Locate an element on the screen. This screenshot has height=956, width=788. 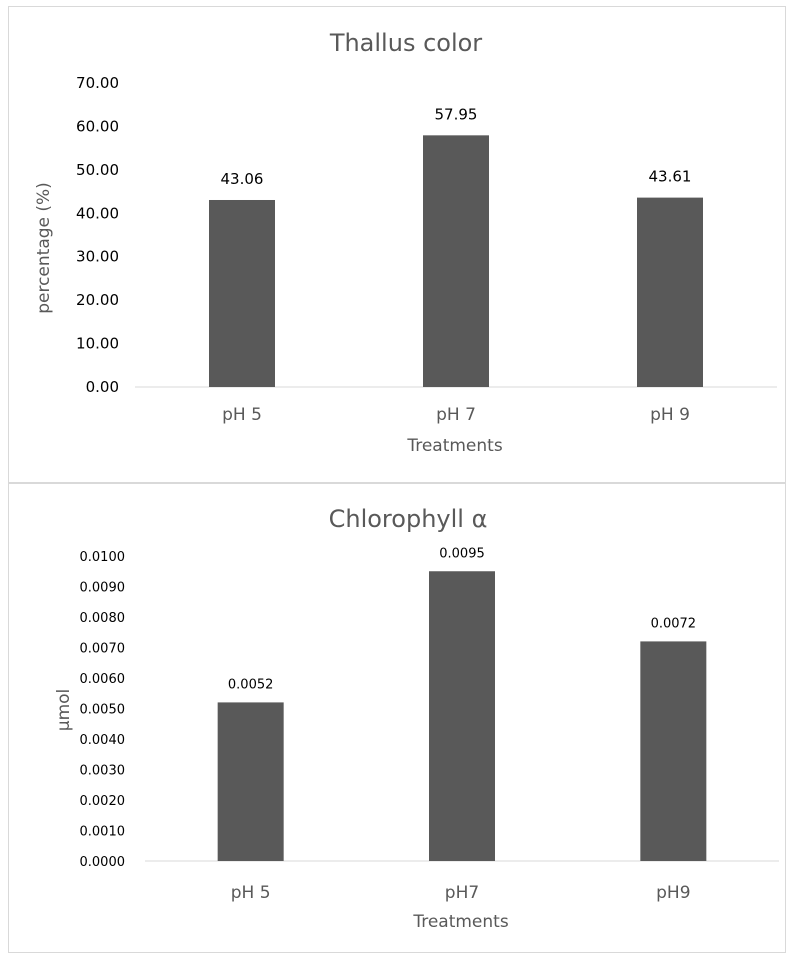
category-label: pH 7 is located at coordinates (456, 415).